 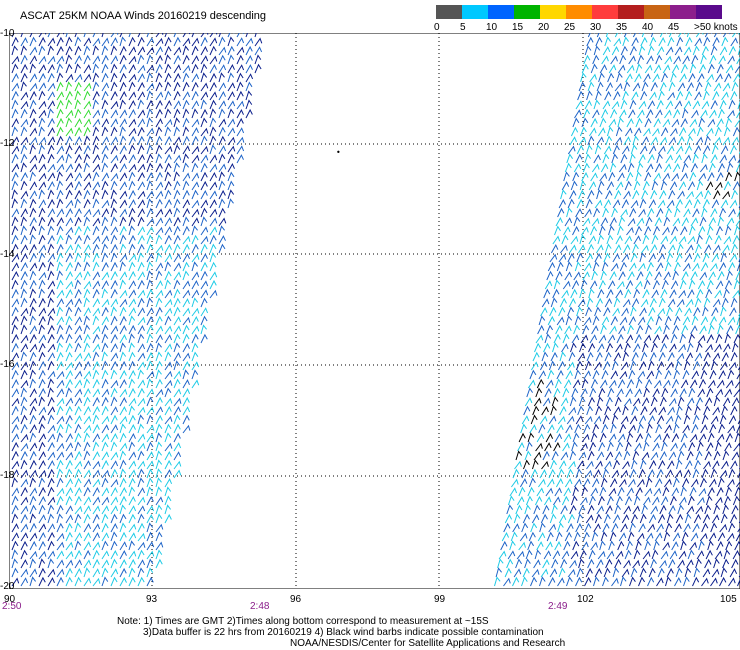 I want to click on colorbar-tick-label: >50 knots, so click(x=716, y=27).